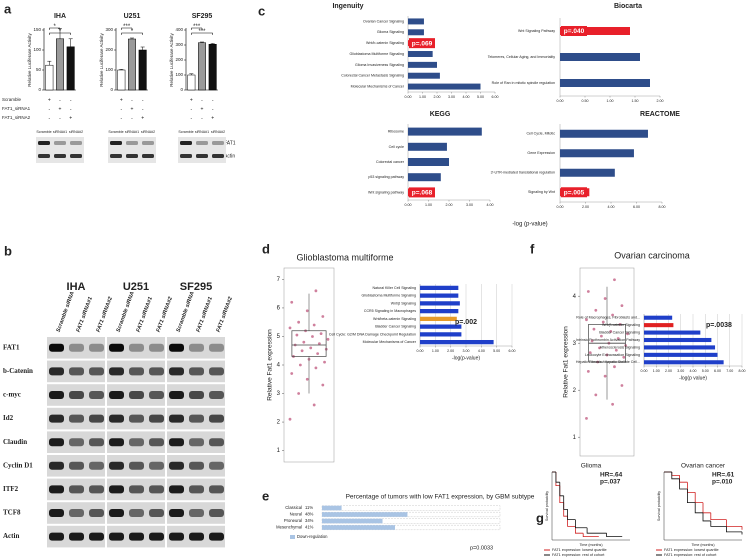 Image resolution: width=750 pixels, height=560 pixels. Describe the element at coordinates (379, 65) in the screenshot. I see `category-label: Glioma Invasiveness Signaling` at that location.